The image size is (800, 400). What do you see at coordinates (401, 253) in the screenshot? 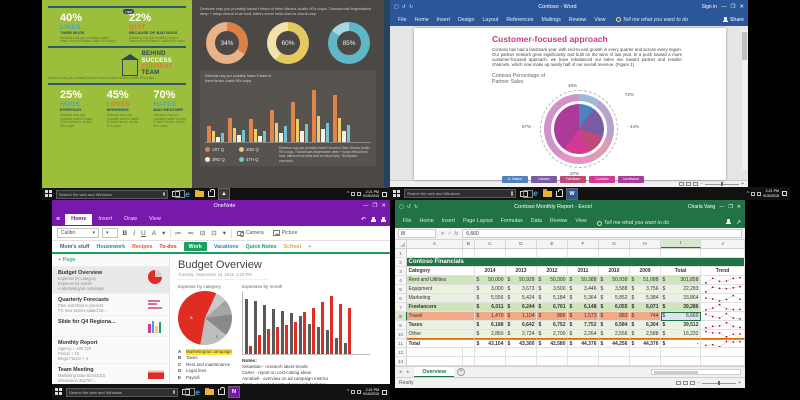
I see `row-number: 1` at bounding box center [401, 253].